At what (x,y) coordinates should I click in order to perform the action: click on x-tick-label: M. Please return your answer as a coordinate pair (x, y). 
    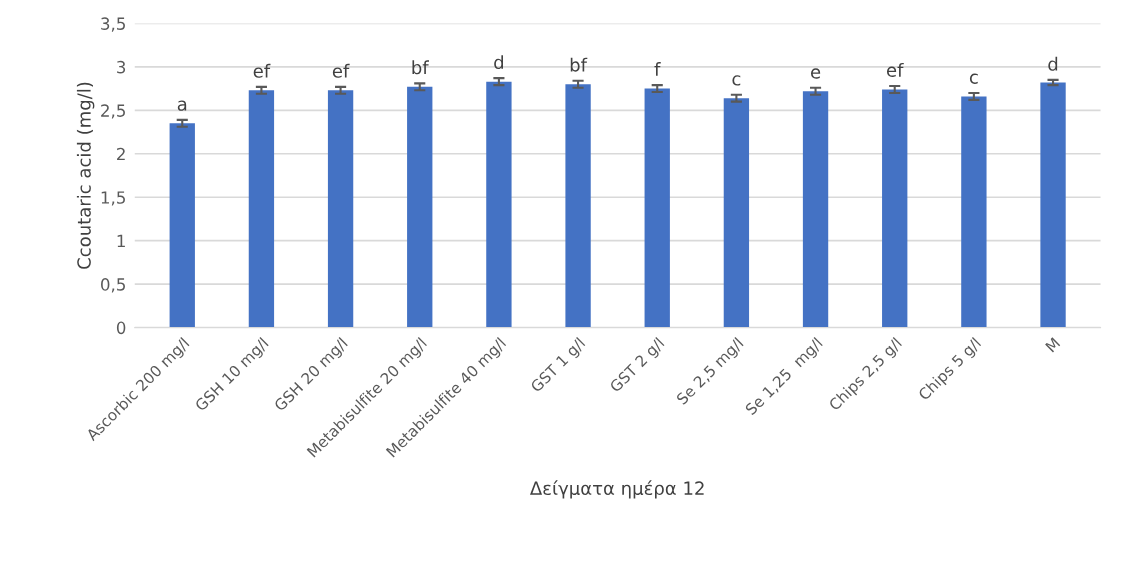
    Looking at the image, I should click on (1053, 345).